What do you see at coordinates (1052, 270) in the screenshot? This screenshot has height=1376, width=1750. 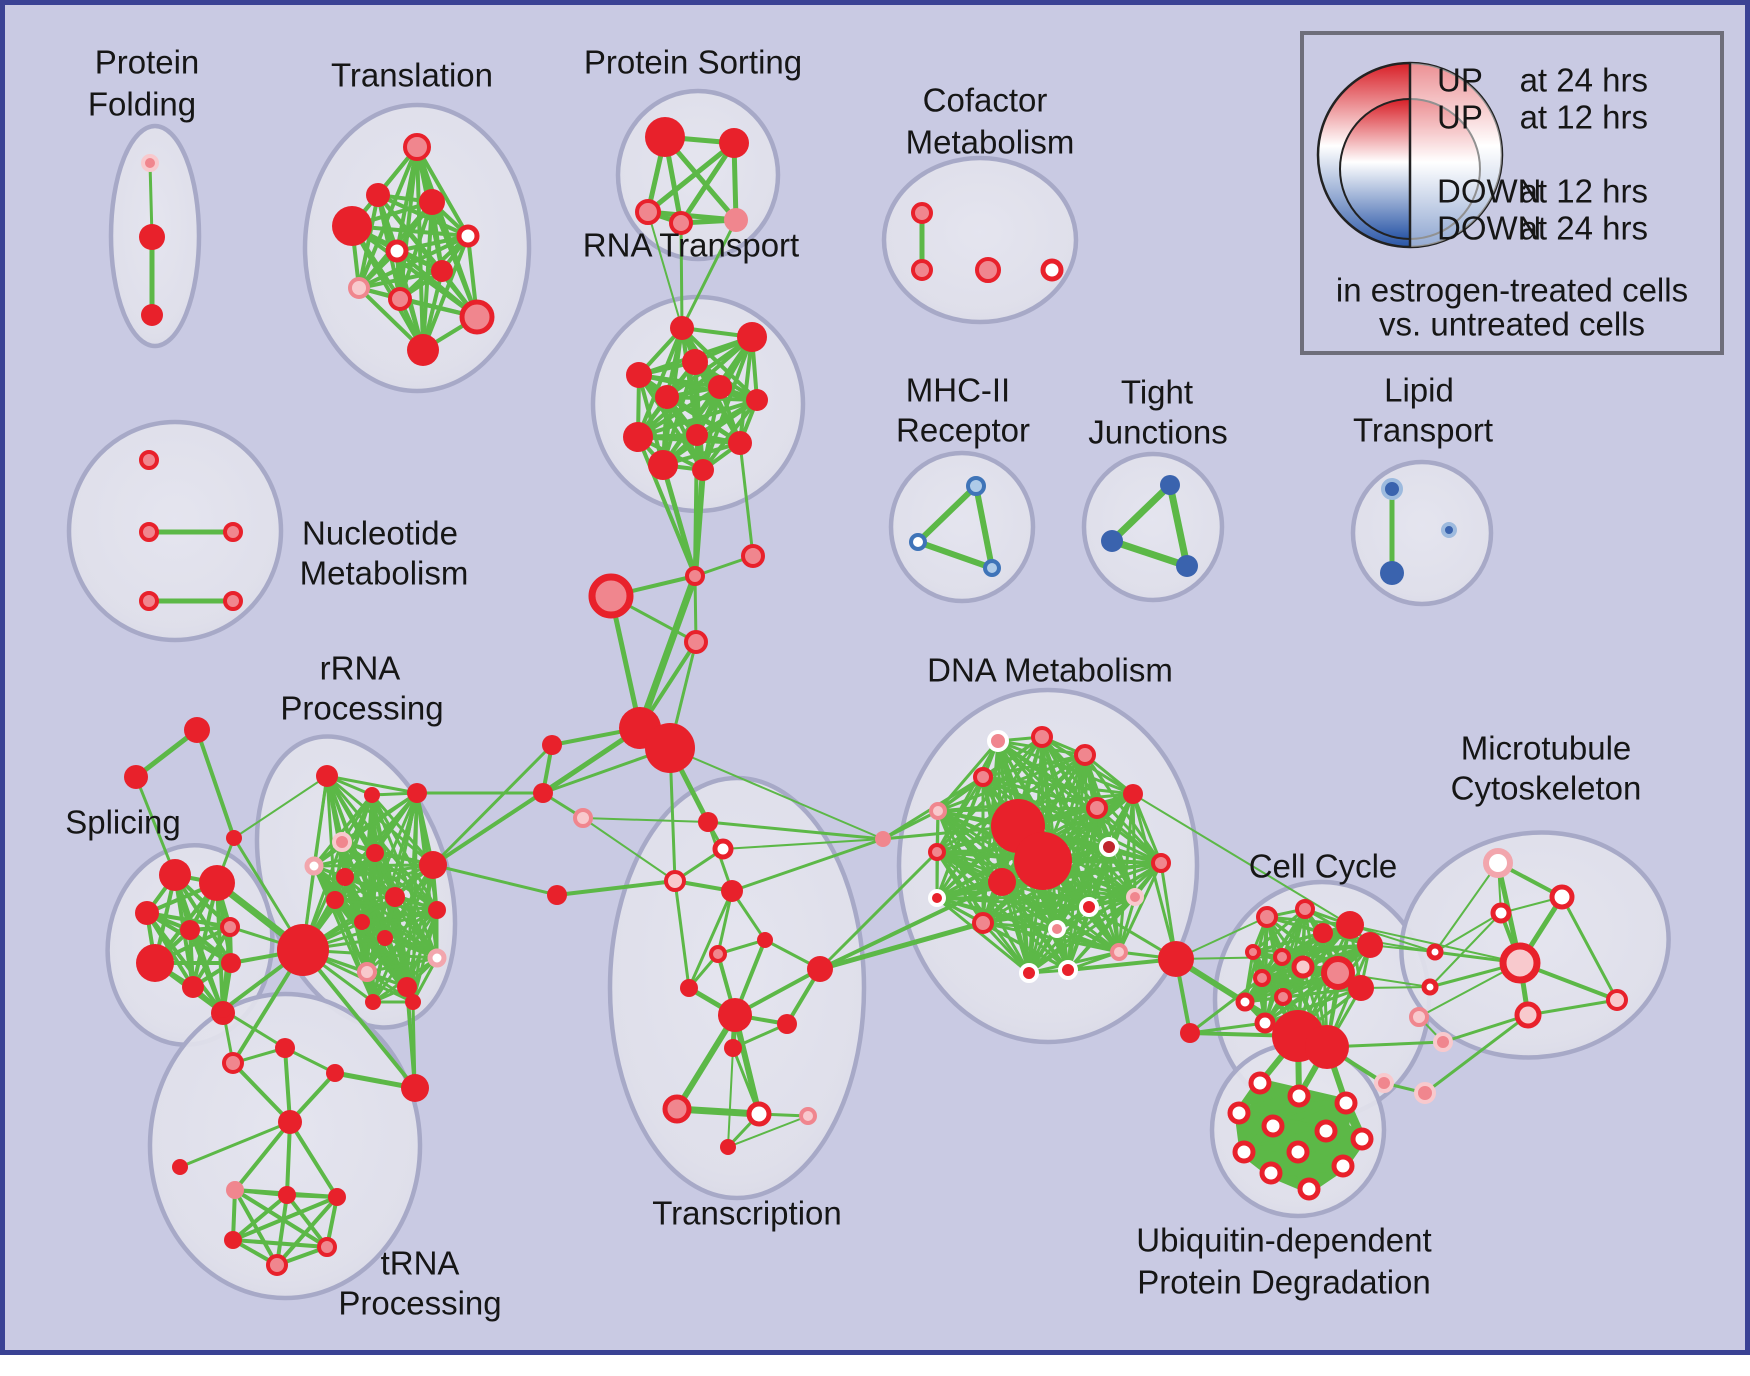 I see `gene-node-cf4` at bounding box center [1052, 270].